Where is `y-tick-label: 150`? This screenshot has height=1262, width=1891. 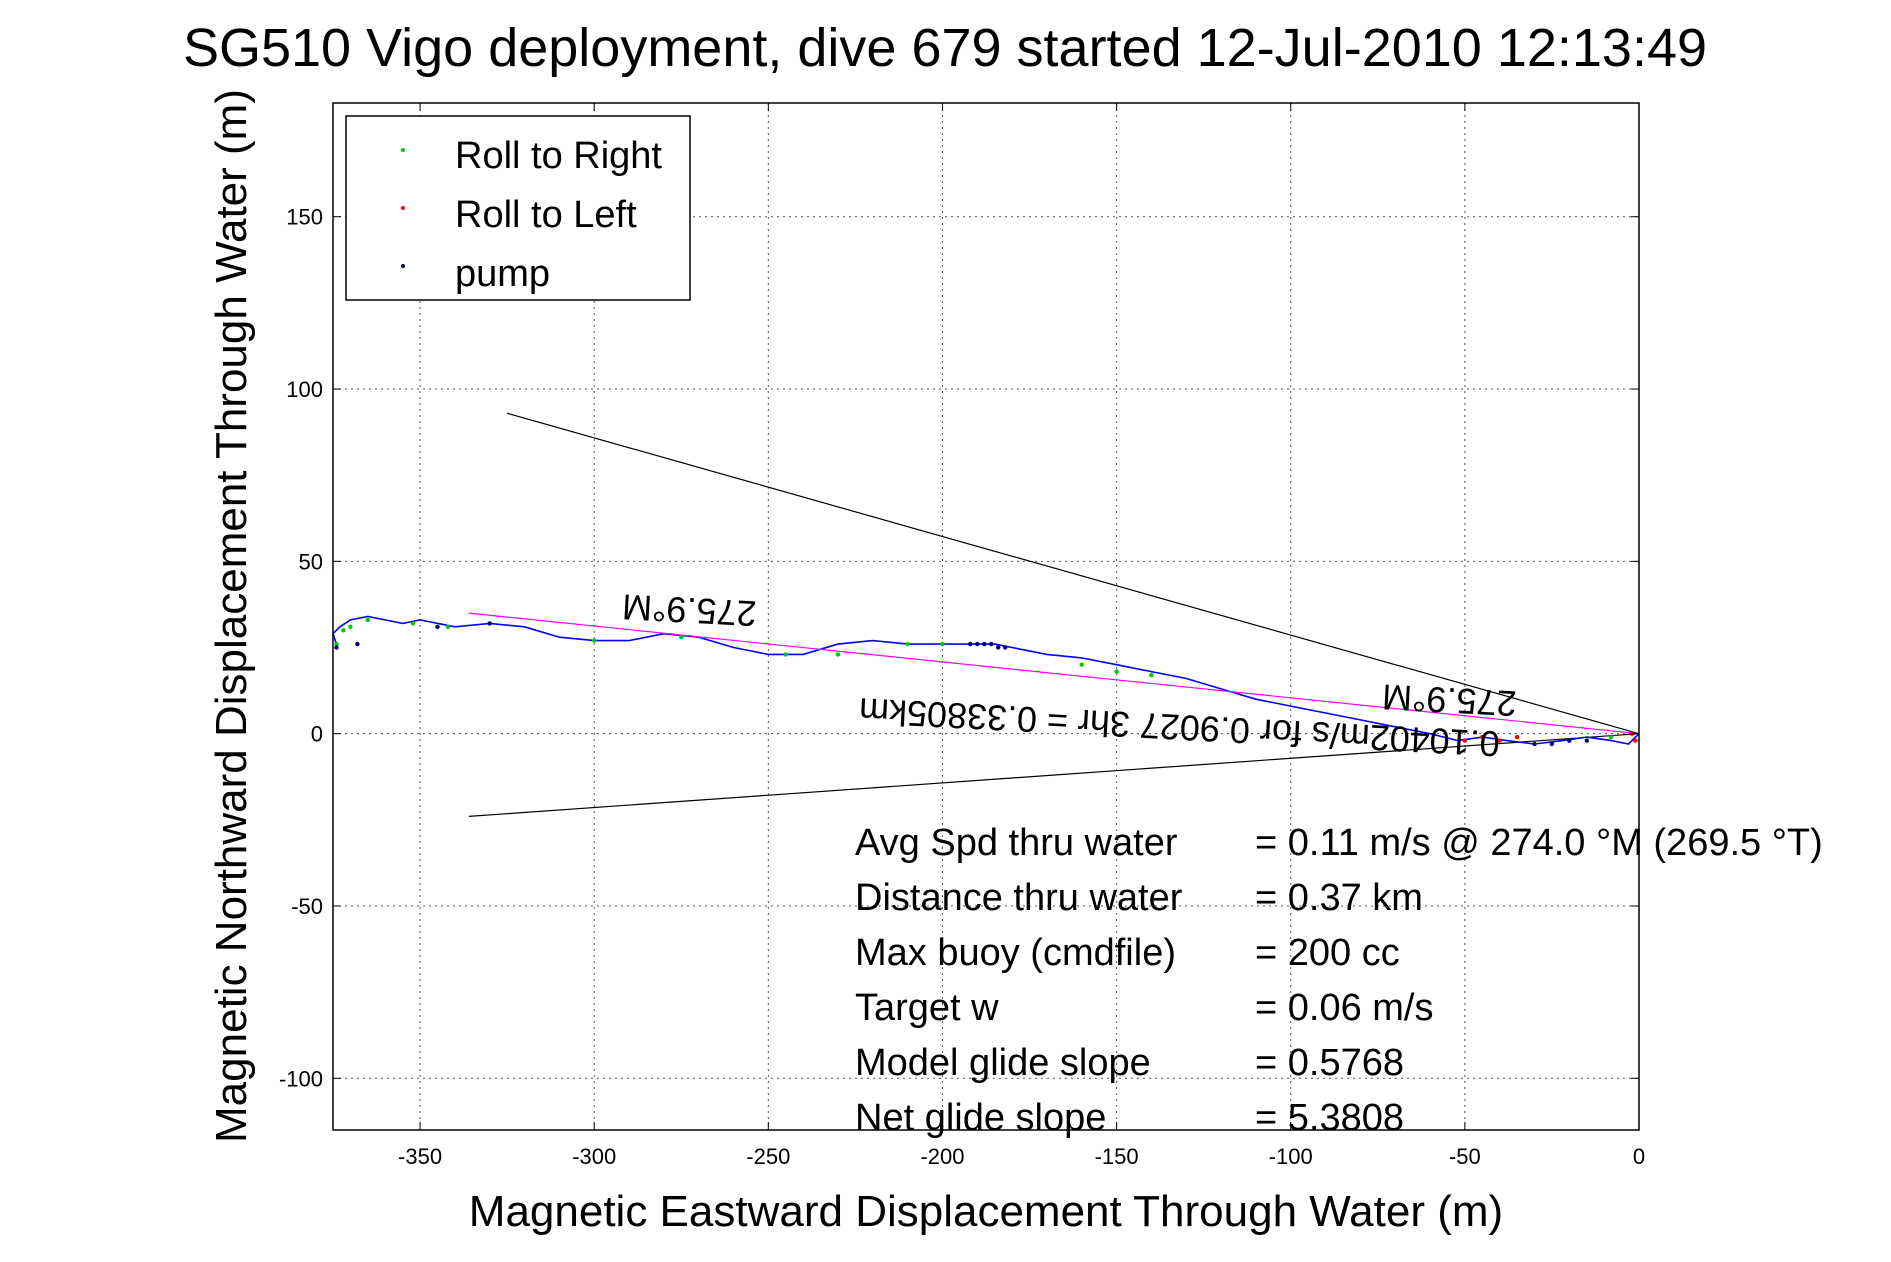 y-tick-label: 150 is located at coordinates (304, 217).